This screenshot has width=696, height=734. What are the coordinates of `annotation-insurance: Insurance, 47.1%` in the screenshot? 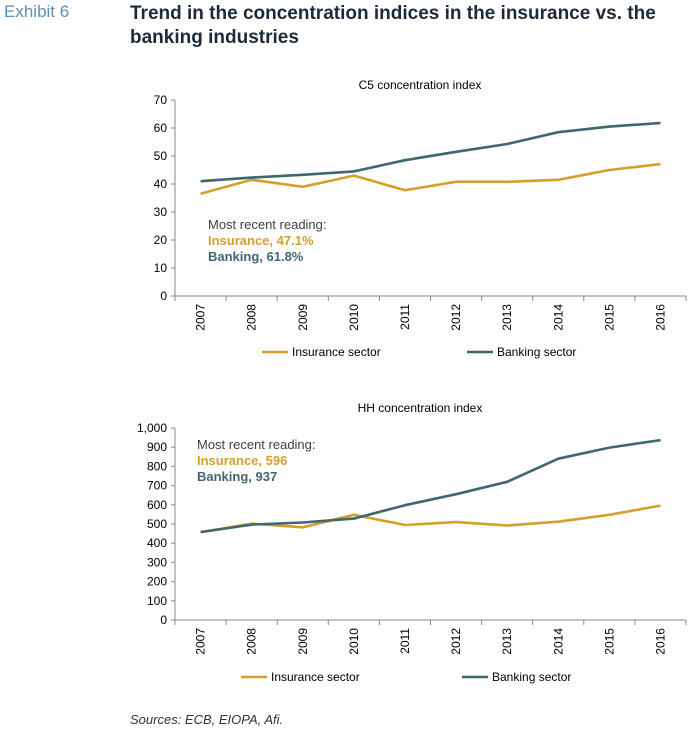 It's located at (261, 240).